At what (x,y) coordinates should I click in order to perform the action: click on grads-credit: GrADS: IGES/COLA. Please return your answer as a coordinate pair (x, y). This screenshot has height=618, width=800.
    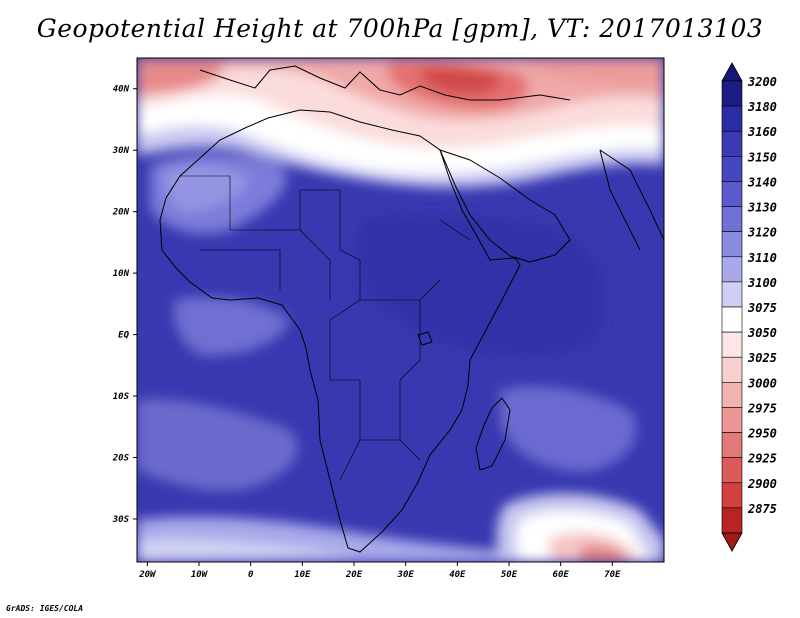
    Looking at the image, I should click on (45, 608).